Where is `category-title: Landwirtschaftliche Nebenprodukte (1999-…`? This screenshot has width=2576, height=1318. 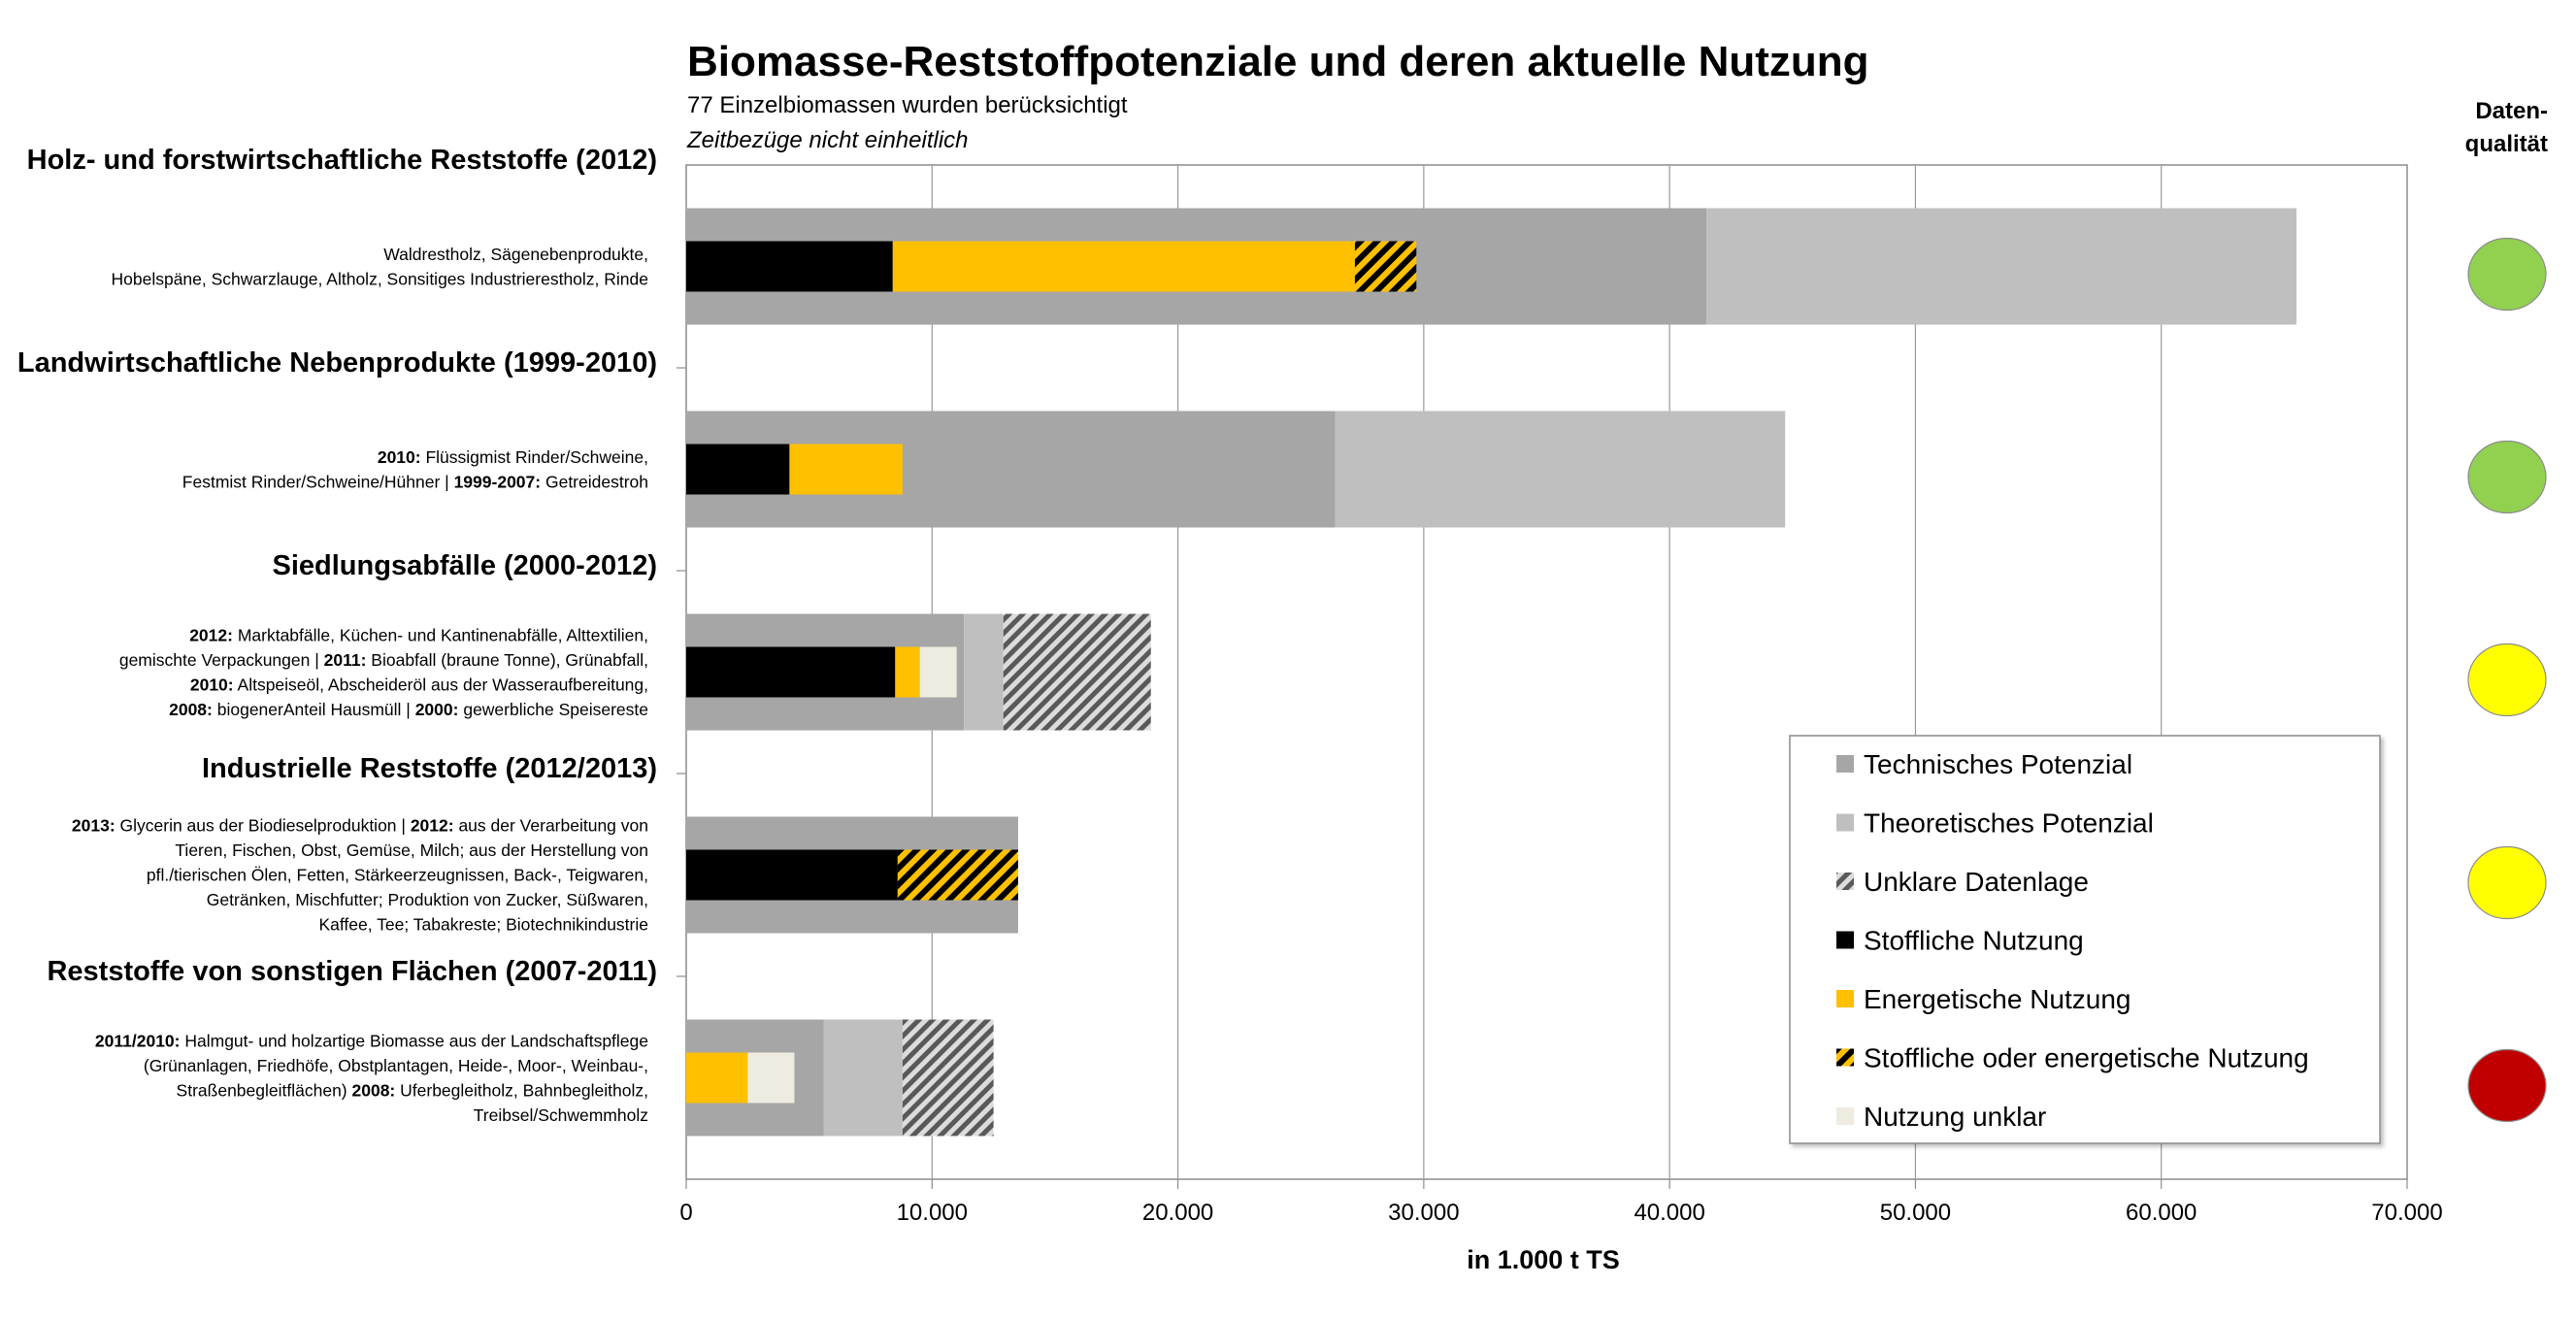 category-title: Landwirtschaftliche Nebenprodukte (1999-… is located at coordinates (337, 363).